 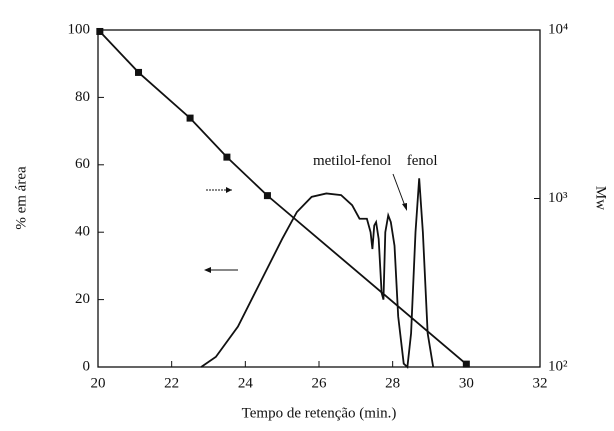 I want to click on arrow-left, so click(x=221, y=270).